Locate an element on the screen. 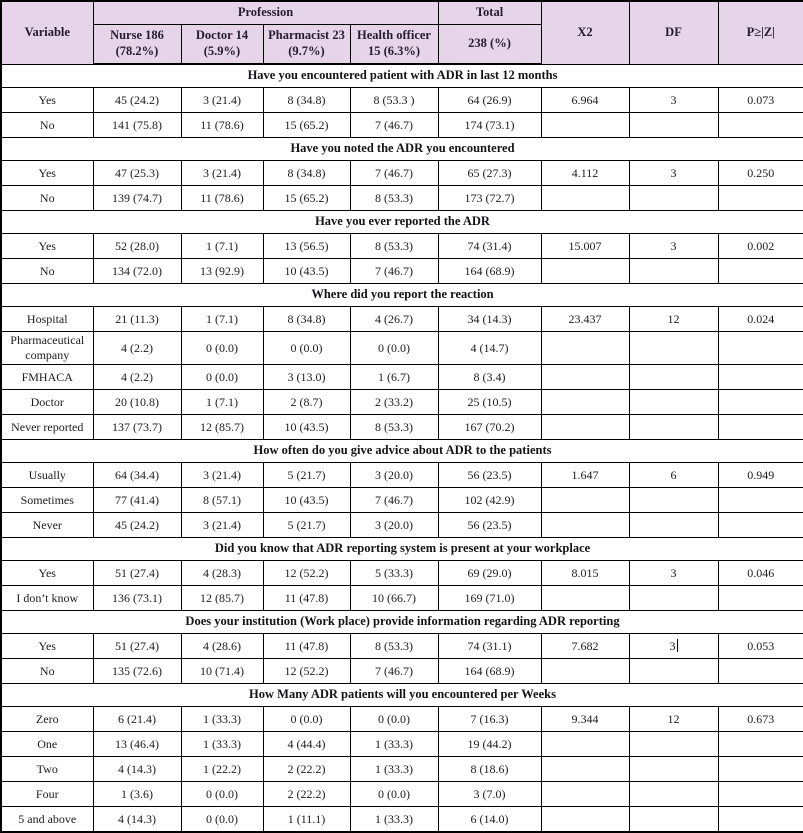  data-cell: 1 (6.7) is located at coordinates (394, 377).